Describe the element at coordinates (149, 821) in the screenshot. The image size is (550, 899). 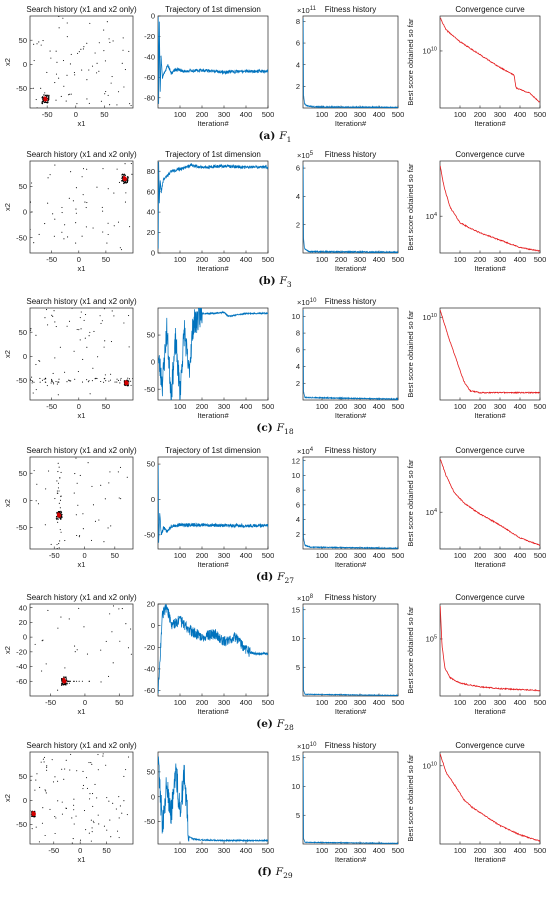
I see `y-tick-label: -50` at that location.